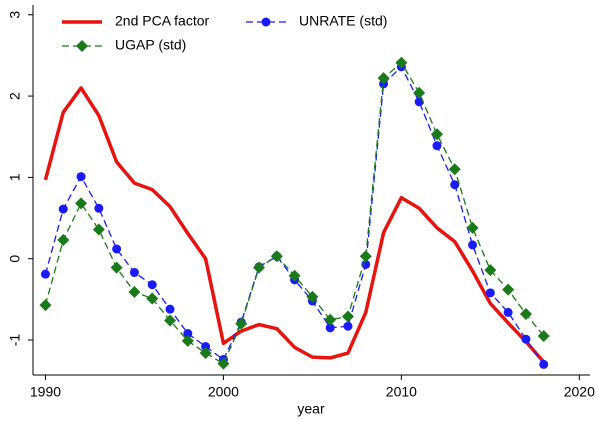  I want to click on y-tick-label: -1, so click(15, 340).